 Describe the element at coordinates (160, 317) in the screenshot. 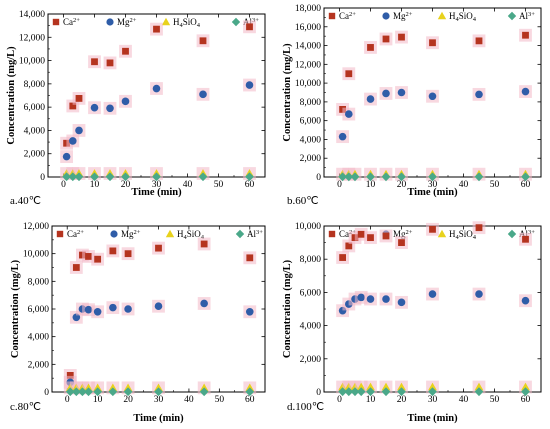

I see `data-points` at that location.